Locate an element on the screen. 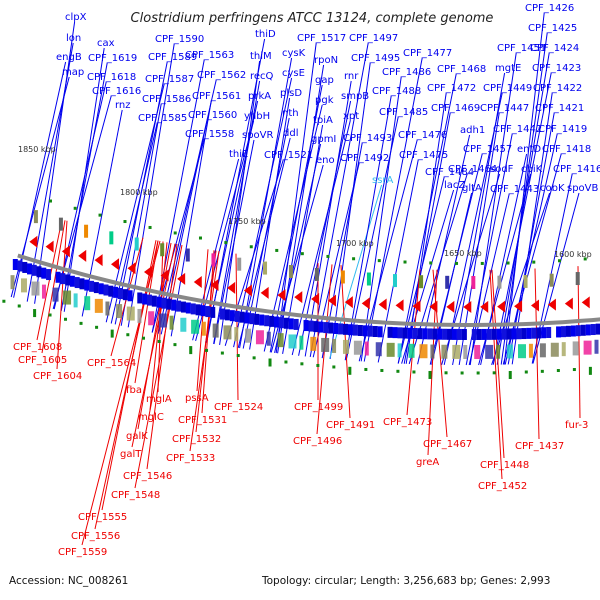  gene-label: CPF_1443 is located at coordinates (514, 189).